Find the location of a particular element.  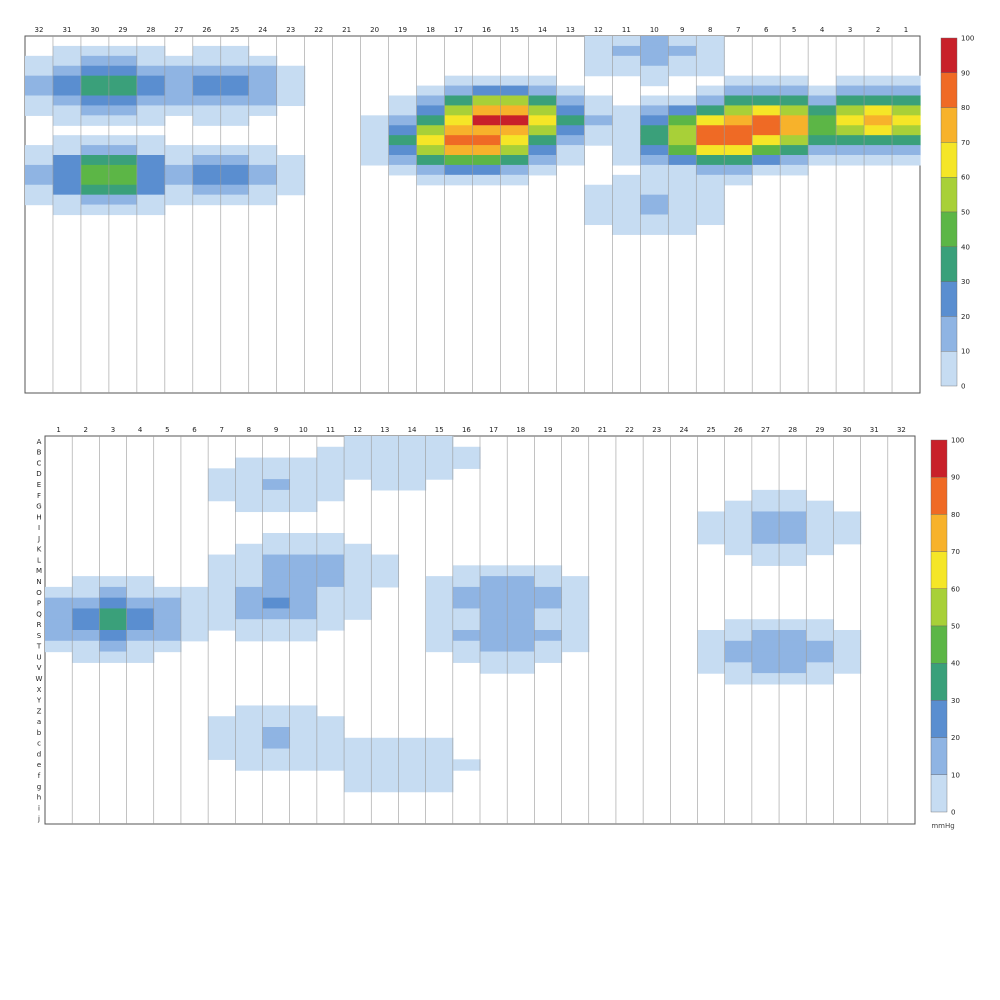

x-tick-label: 5 is located at coordinates (794, 30).